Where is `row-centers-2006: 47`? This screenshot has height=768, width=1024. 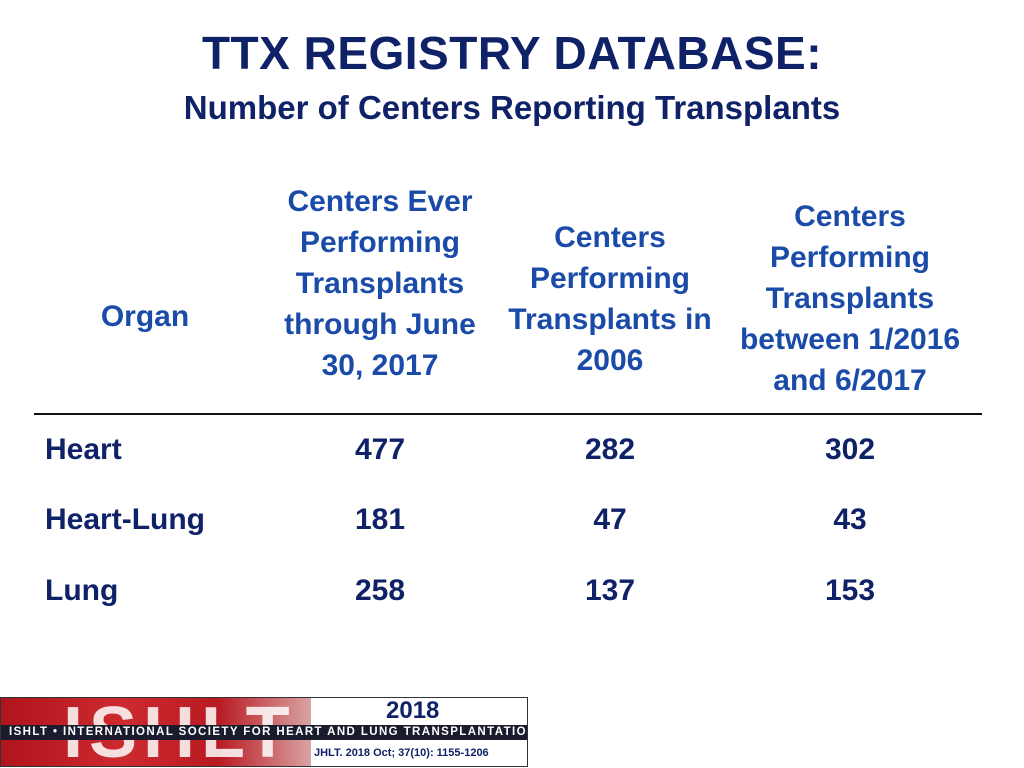
row-centers-2006: 47 is located at coordinates (610, 519).